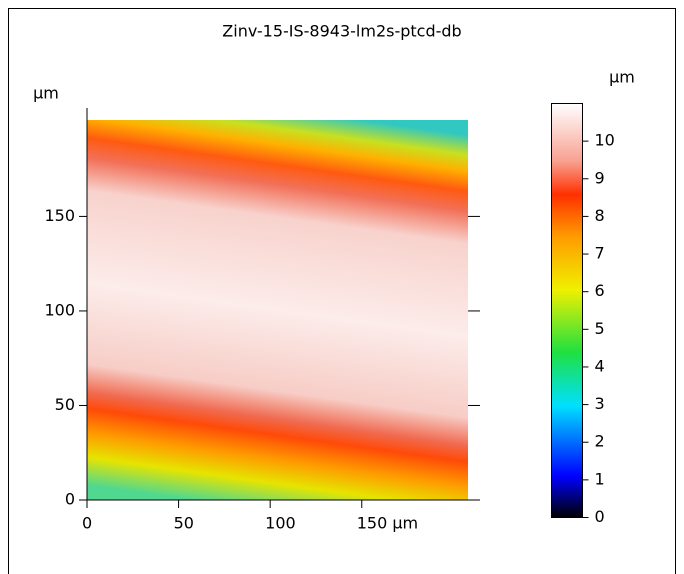  Describe the element at coordinates (600, 478) in the screenshot. I see `colorbar-tick-label: 1` at that location.